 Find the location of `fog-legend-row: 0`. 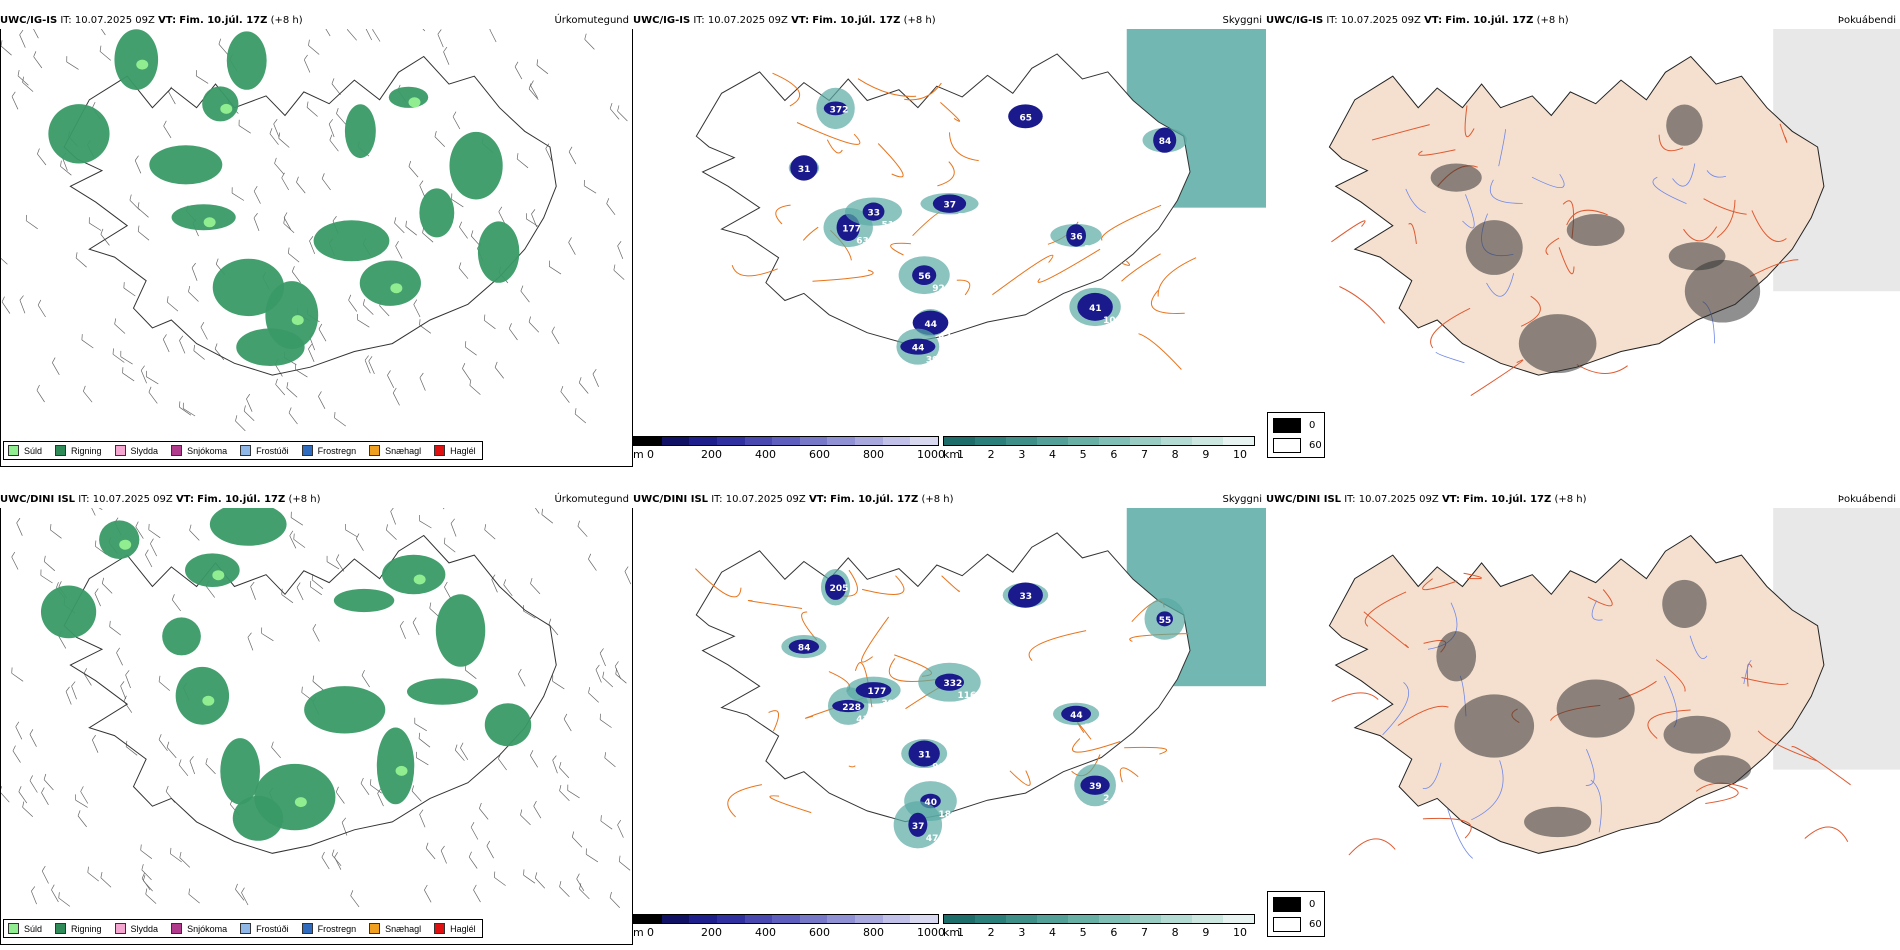

fog-legend-row: 0 is located at coordinates (1294, 425).